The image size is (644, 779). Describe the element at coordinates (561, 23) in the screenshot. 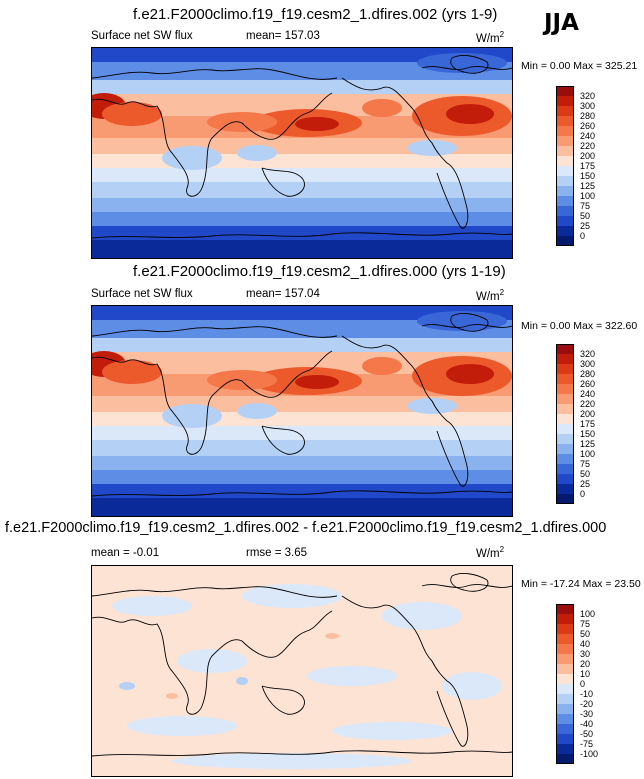

I see `season-label: JJA` at that location.